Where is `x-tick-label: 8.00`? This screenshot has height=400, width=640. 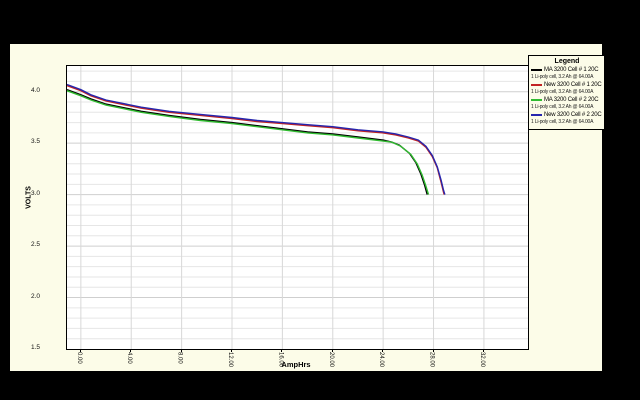
x-tick-label: 8.00 is located at coordinates (179, 358).